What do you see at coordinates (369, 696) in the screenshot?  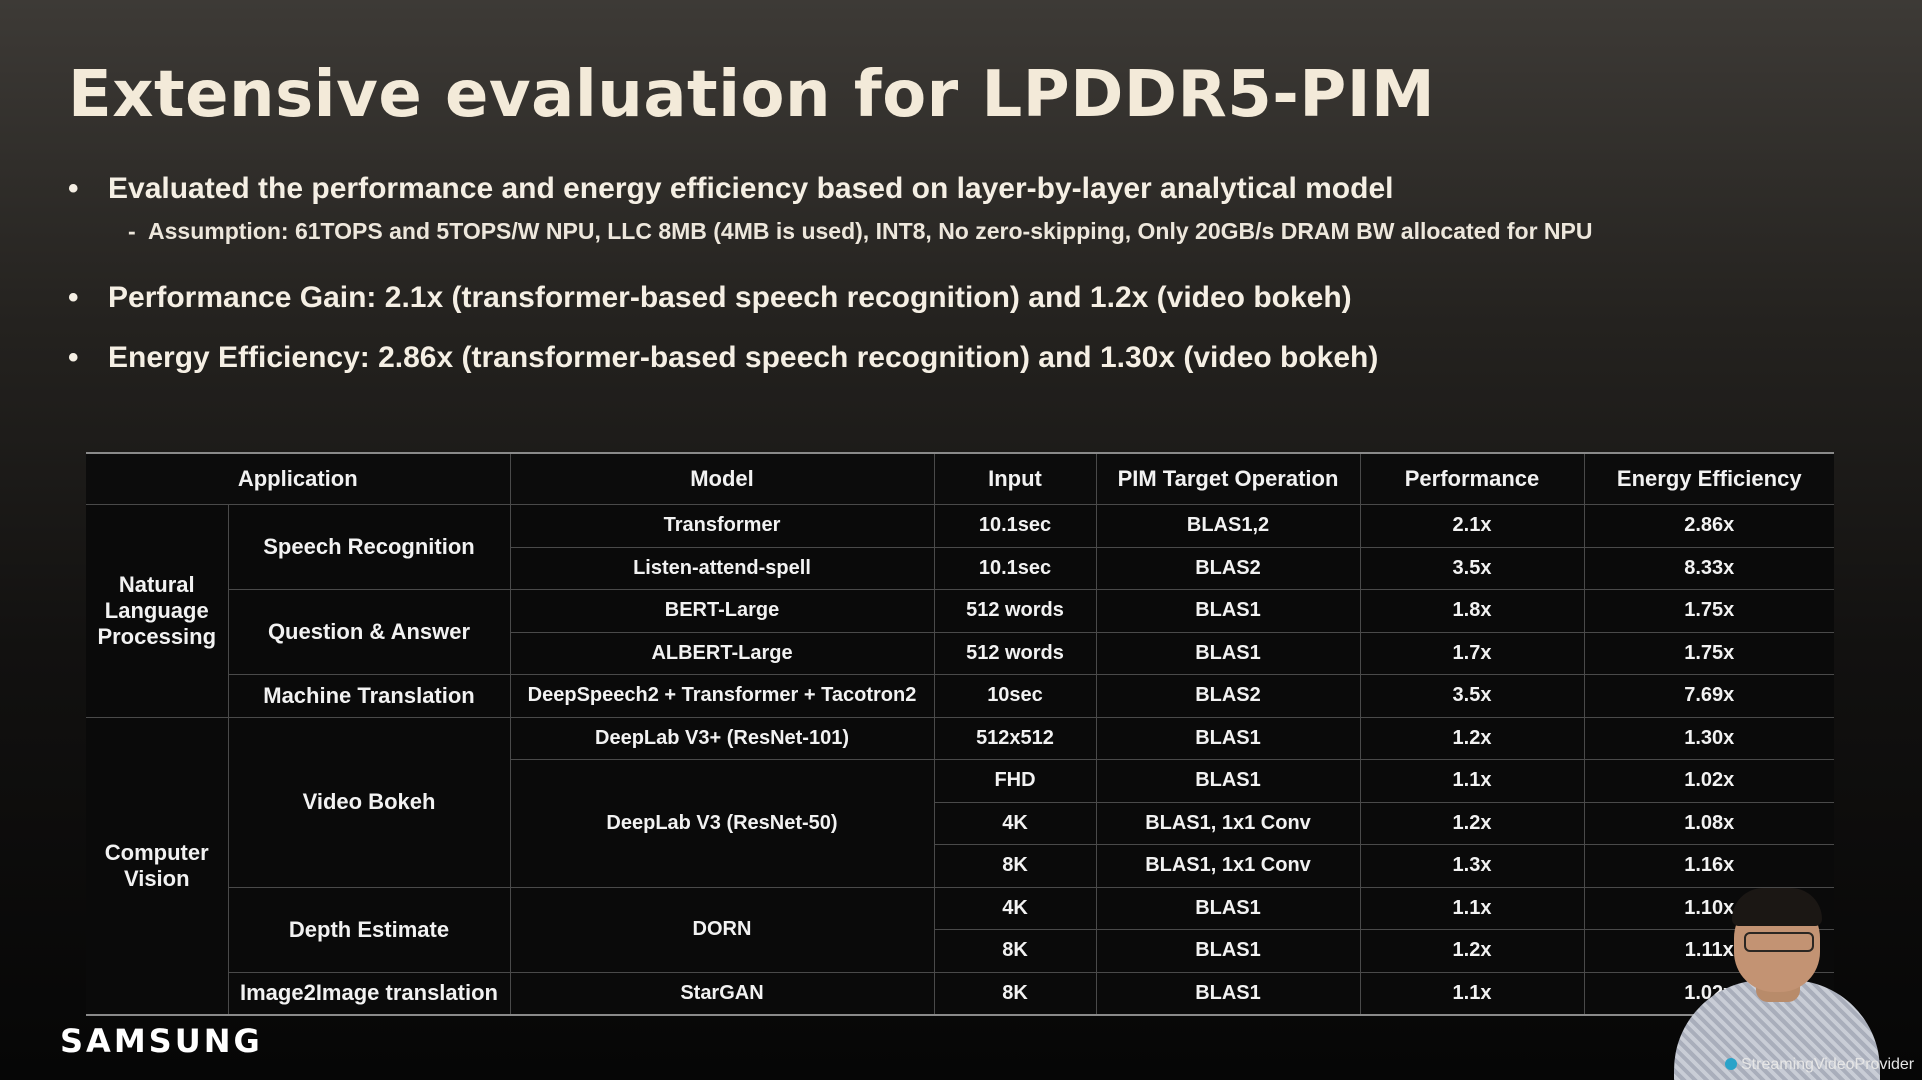 I see `app-machine-translation: Machine Translation` at bounding box center [369, 696].